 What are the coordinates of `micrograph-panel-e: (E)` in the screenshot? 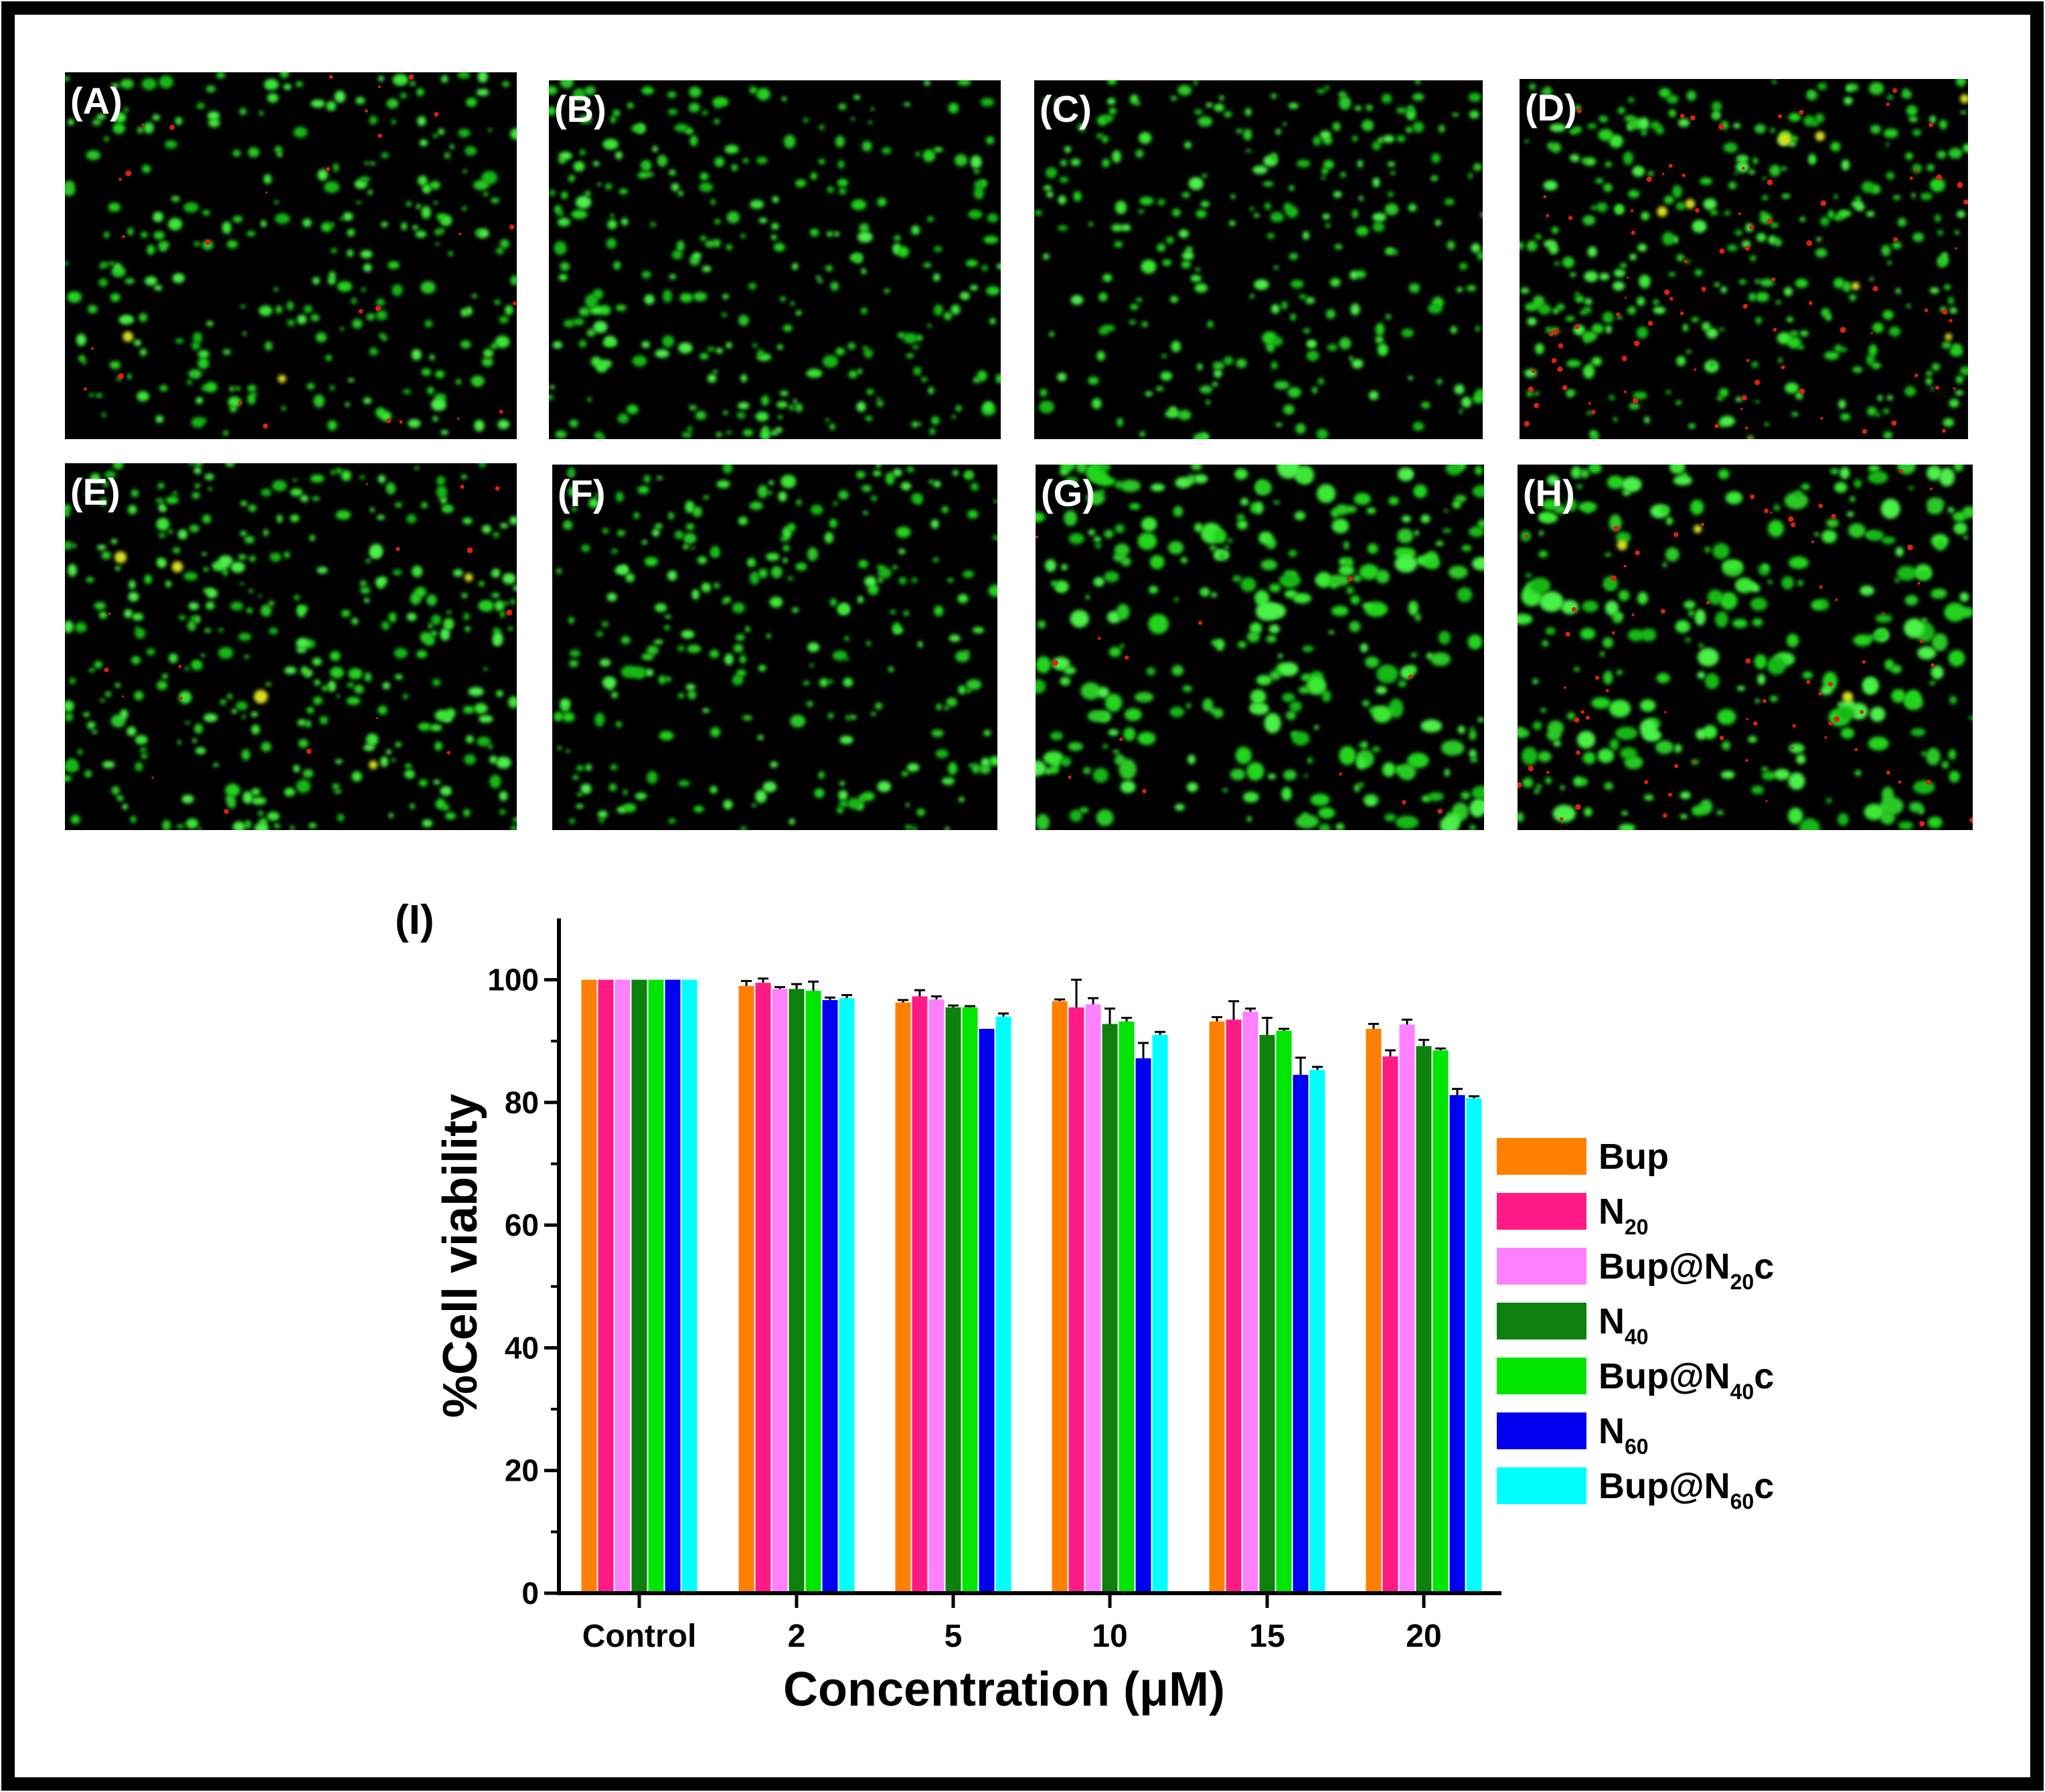 It's located at (291, 646).